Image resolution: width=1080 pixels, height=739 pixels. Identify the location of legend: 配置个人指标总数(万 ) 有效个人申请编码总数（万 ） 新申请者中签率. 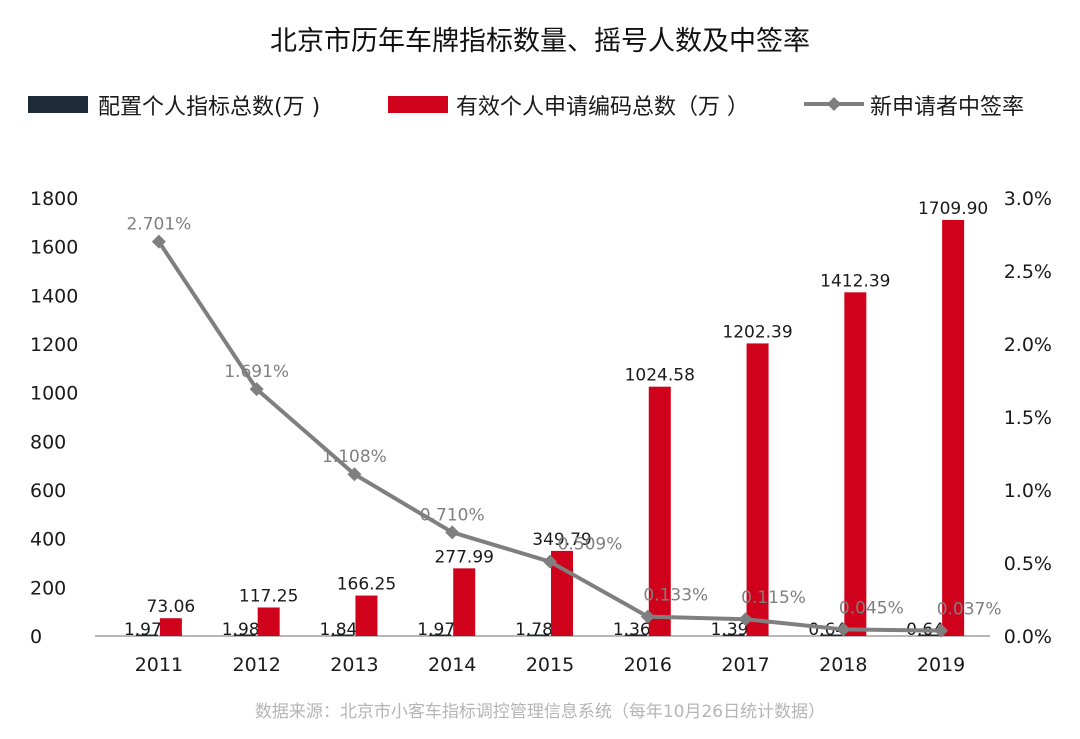
(526, 107).